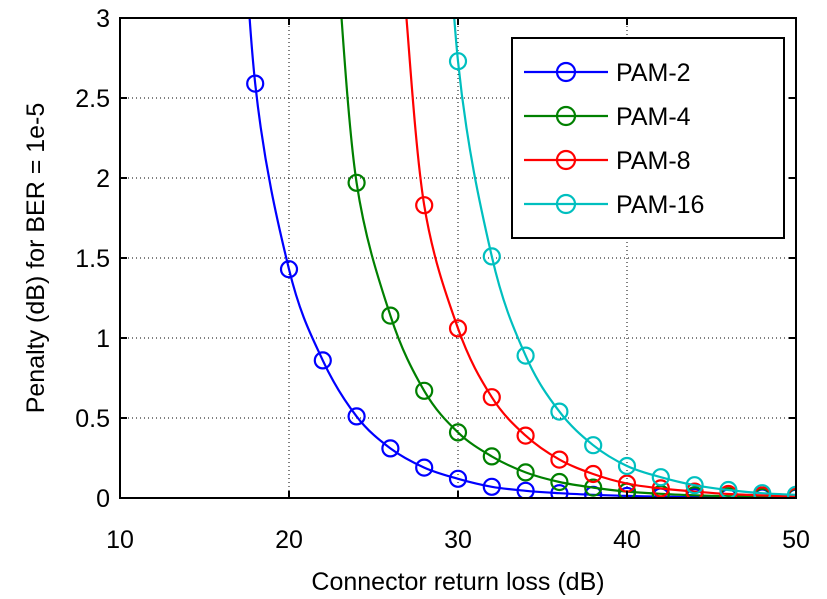  Describe the element at coordinates (607, 161) in the screenshot. I see `legend-item: PAM-8` at that location.